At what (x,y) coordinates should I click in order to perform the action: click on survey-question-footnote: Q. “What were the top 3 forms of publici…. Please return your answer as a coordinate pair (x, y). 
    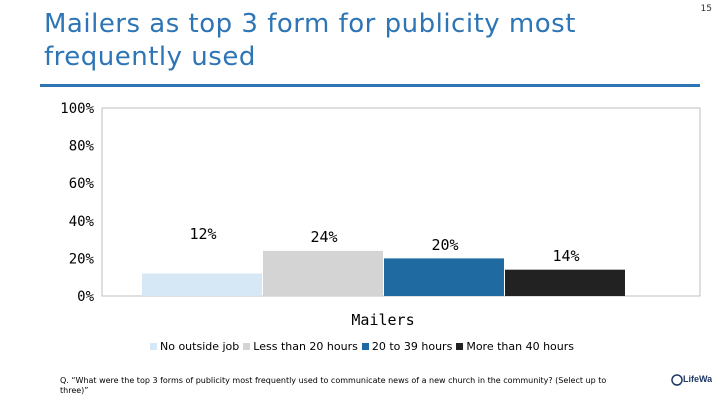
    Looking at the image, I should click on (333, 385).